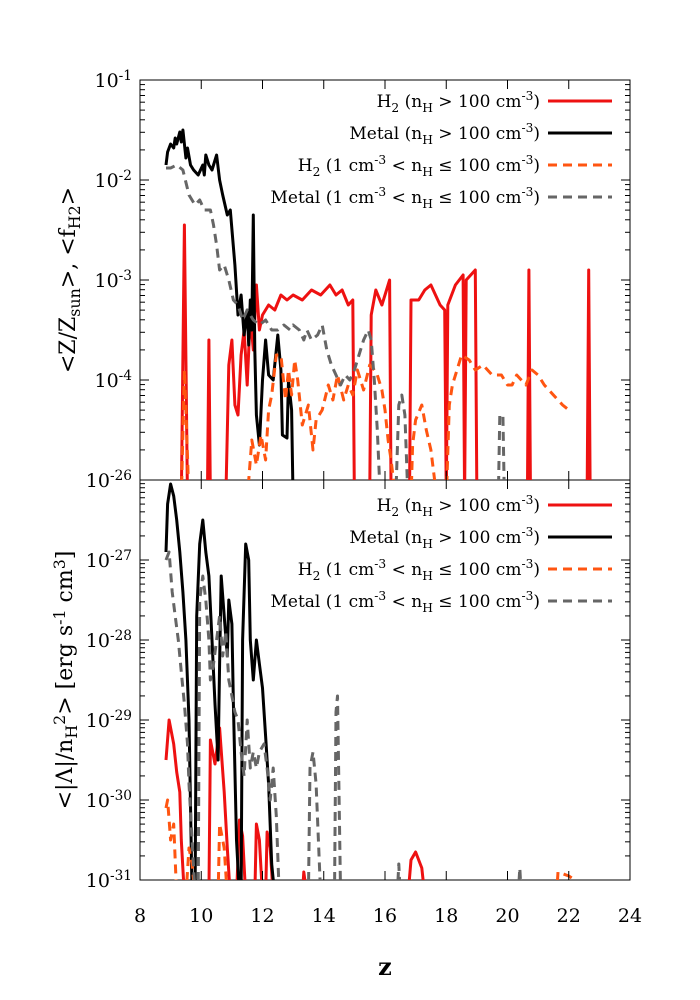 This screenshot has height=1000, width=700. Describe the element at coordinates (74, 222) in the screenshot. I see `top-y-axis-label-part: H` at that location.